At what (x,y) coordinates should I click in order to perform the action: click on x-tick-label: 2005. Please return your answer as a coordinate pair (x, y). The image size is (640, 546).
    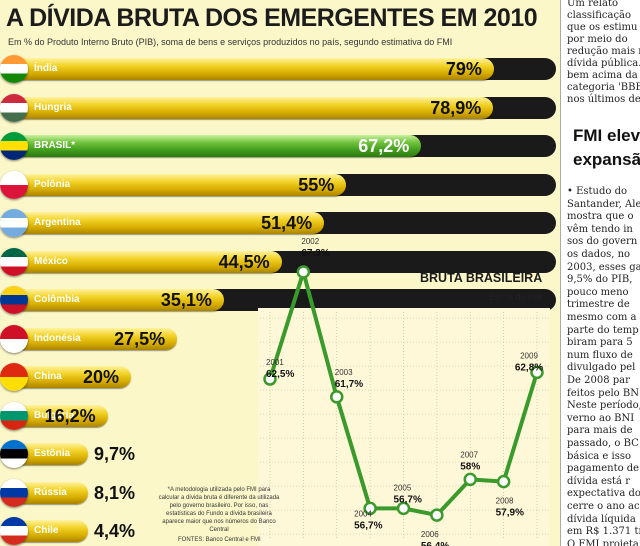
    Looking at the image, I should click on (403, 487).